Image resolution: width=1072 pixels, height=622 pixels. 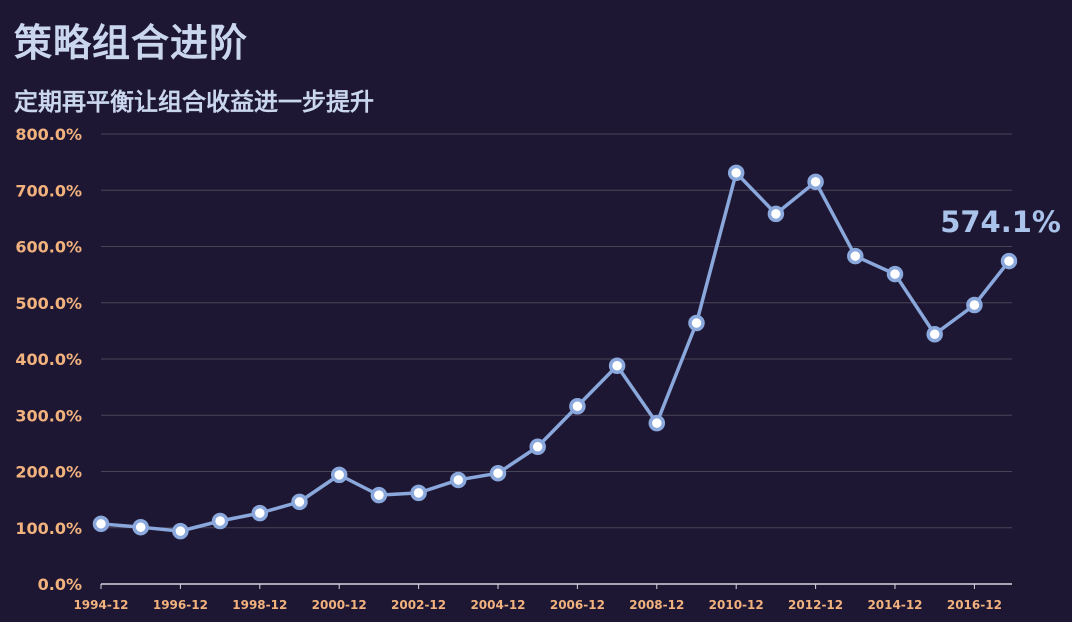 I want to click on y-tick-label: 200.0%, so click(x=48, y=472).